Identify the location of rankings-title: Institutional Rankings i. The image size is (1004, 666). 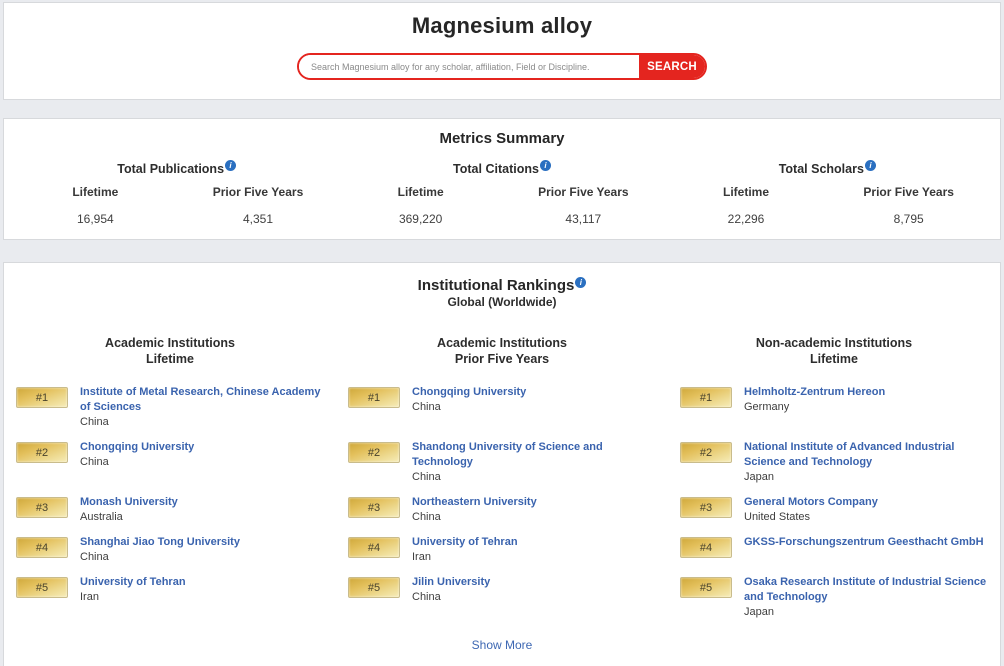
(502, 285).